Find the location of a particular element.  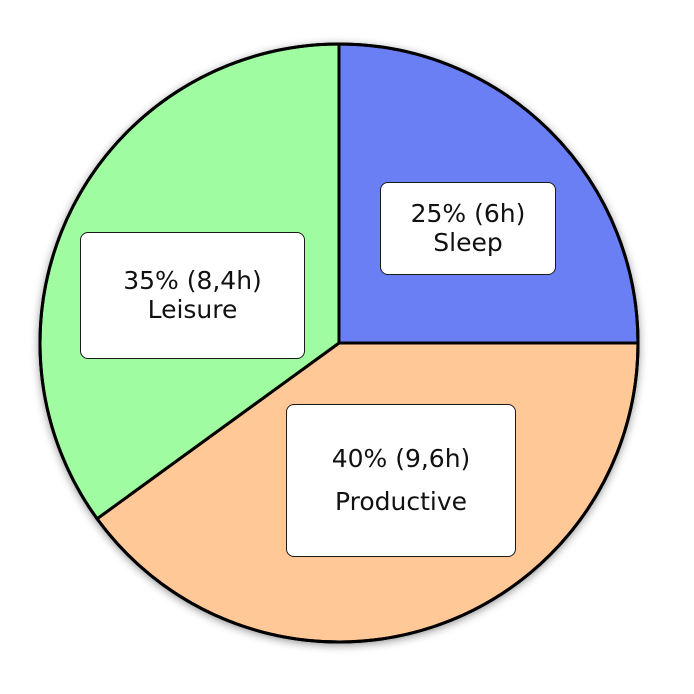

slice-value-productive: 40% (9,6h) is located at coordinates (401, 458).